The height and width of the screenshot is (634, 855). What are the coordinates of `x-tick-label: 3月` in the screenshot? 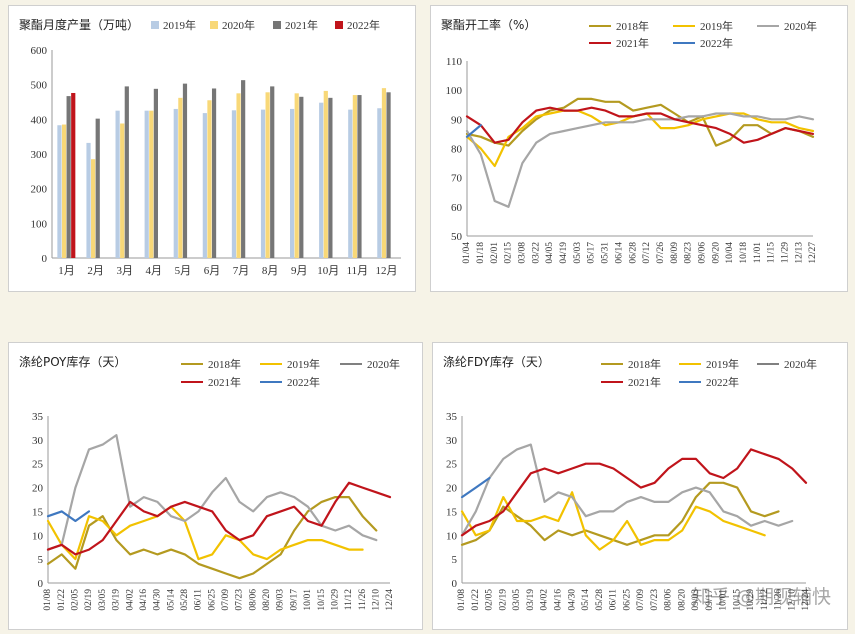 It's located at (124, 271).